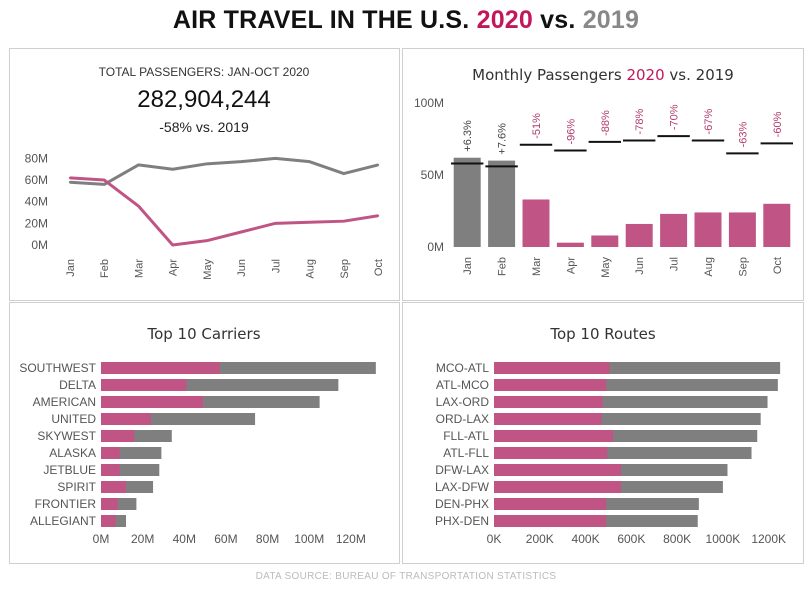 The width and height of the screenshot is (812, 589). I want to click on x-tick-label-oct: Oct, so click(379, 267).